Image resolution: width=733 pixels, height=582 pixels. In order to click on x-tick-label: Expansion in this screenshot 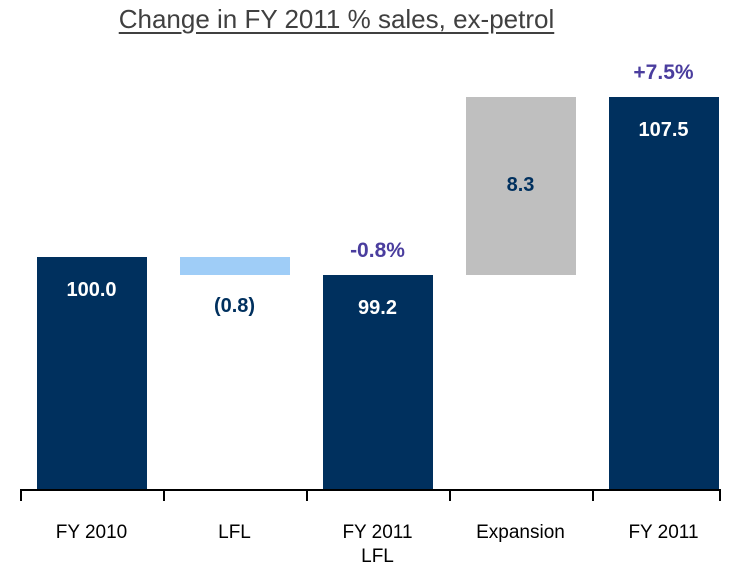, I will do `click(520, 532)`.